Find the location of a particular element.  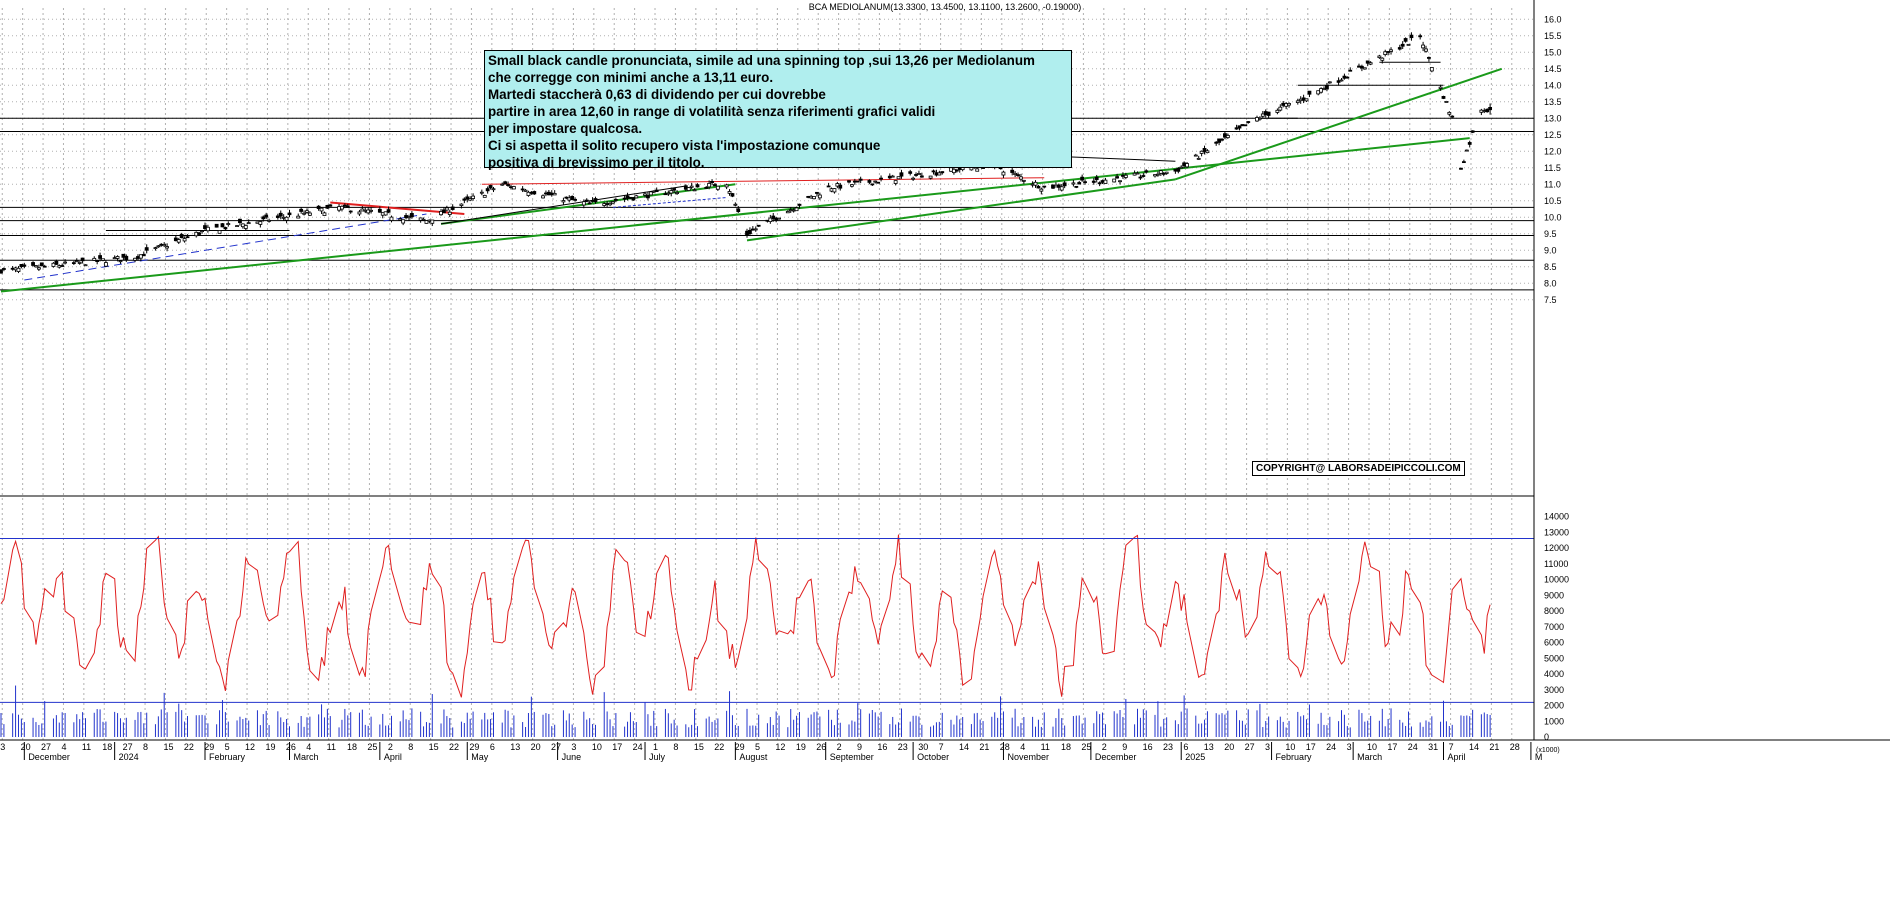

y-tick-label: 7000 is located at coordinates (1554, 627).